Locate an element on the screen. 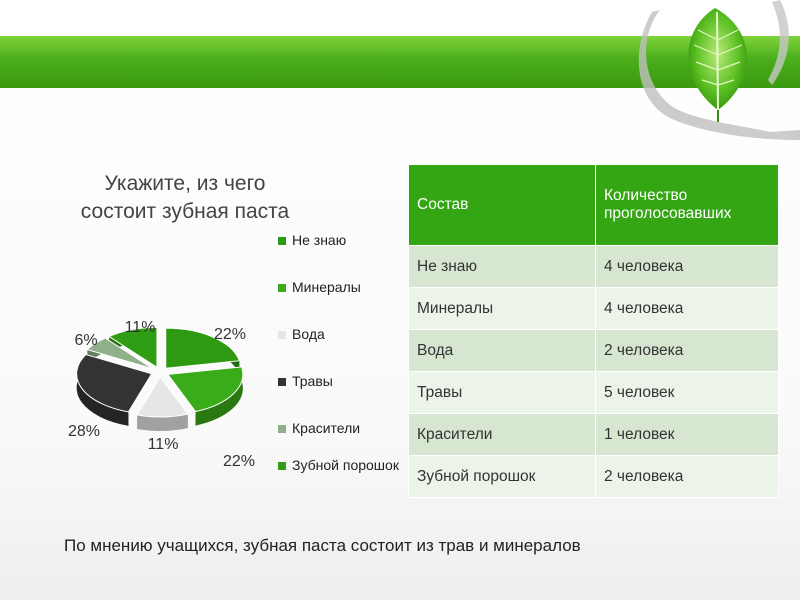  table-row: Вода 2 человека is located at coordinates (593, 350).